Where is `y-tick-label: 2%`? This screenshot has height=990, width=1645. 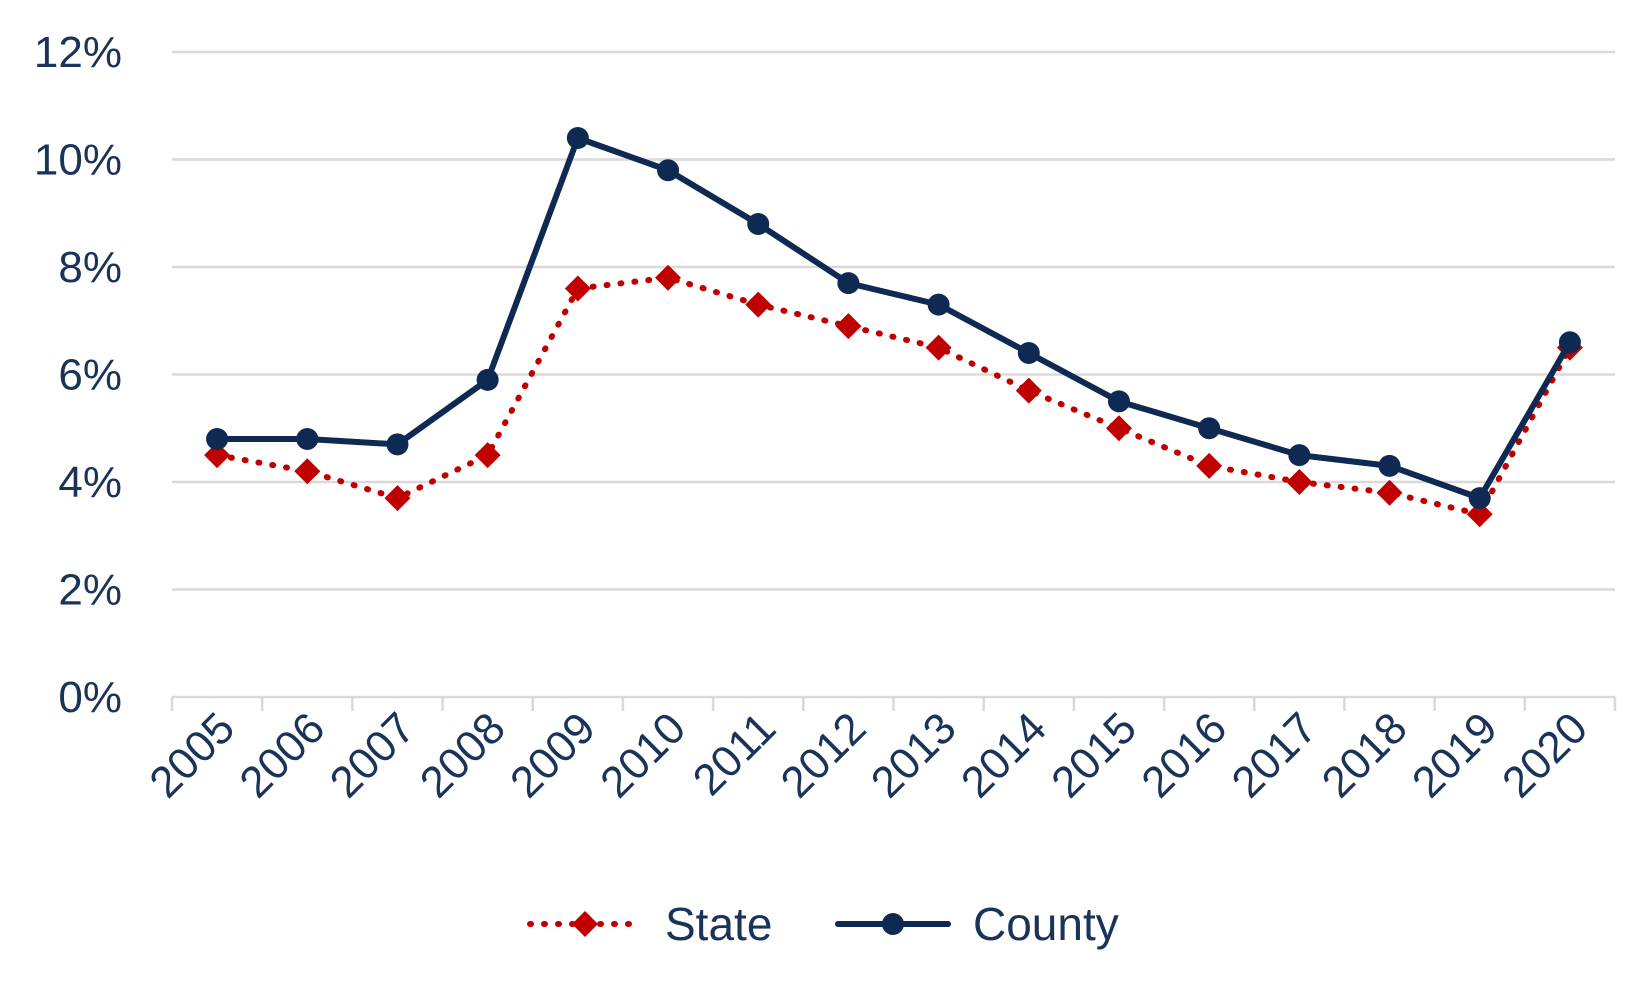 y-tick-label: 2% is located at coordinates (90, 590).